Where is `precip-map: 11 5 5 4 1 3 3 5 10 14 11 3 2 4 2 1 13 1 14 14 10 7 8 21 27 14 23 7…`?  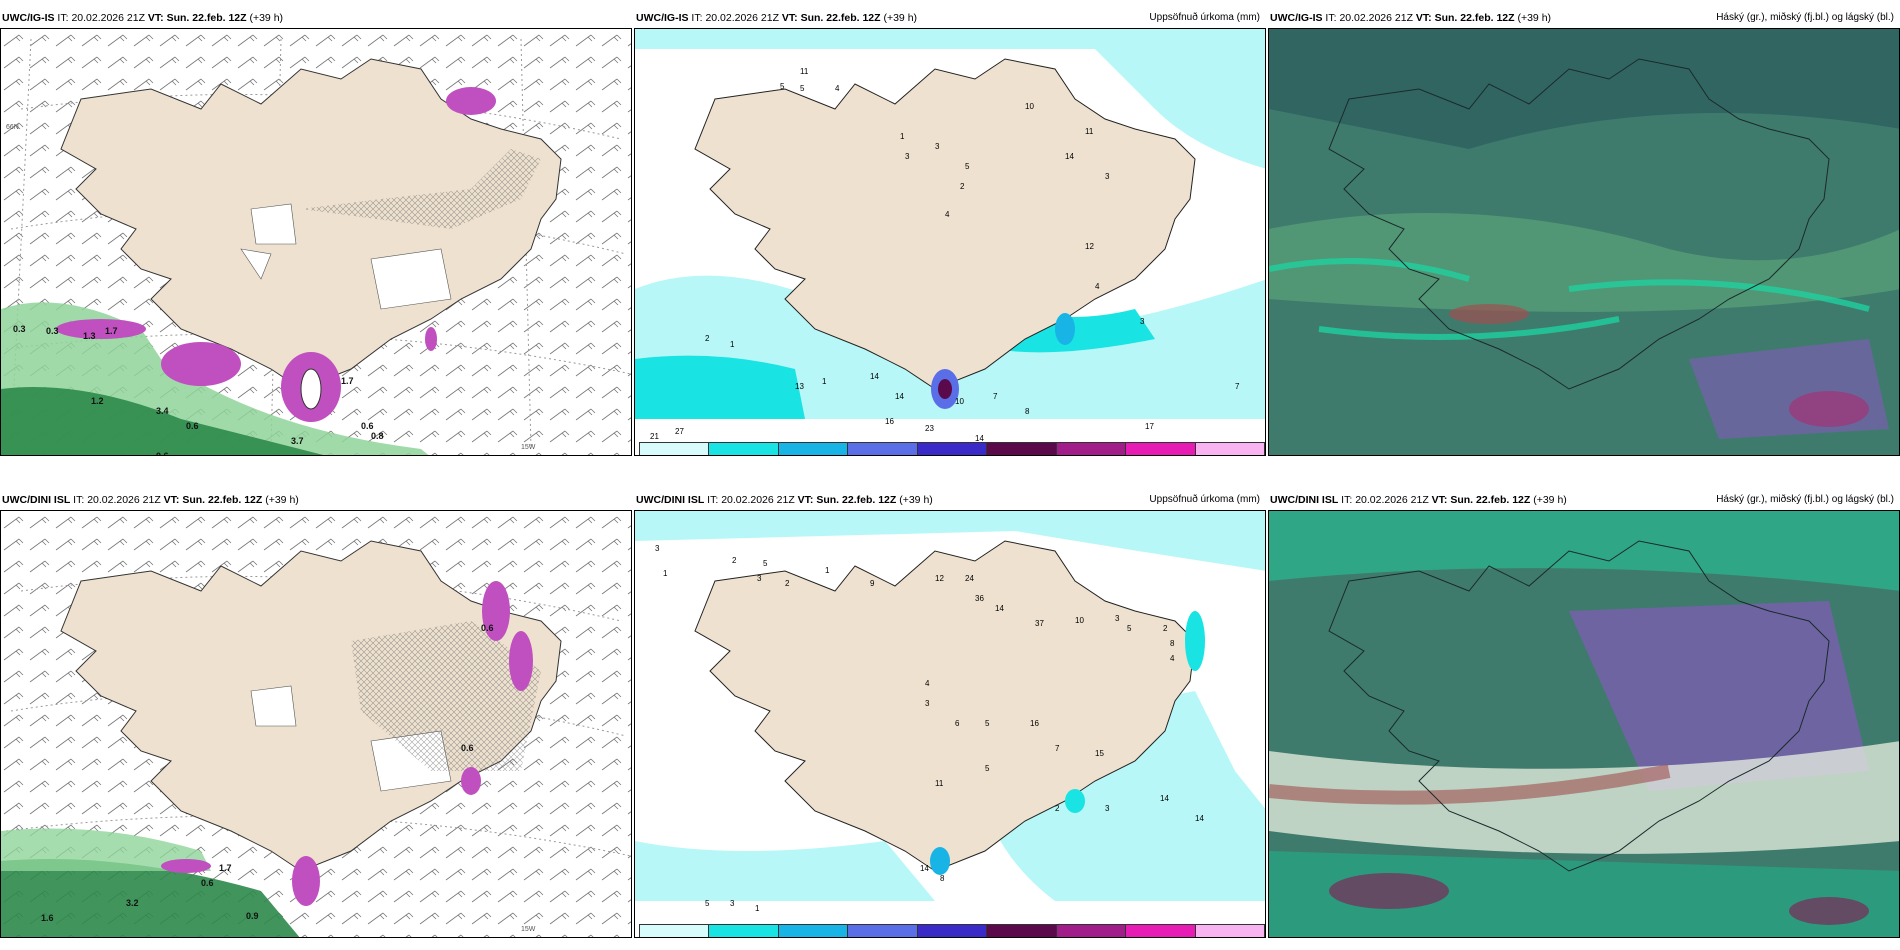
precip-map: 11 5 5 4 1 3 3 5 10 14 11 3 2 4 2 1 13 1 14 14 10 7 8 21 27 14 23 7… is located at coordinates (950, 242).